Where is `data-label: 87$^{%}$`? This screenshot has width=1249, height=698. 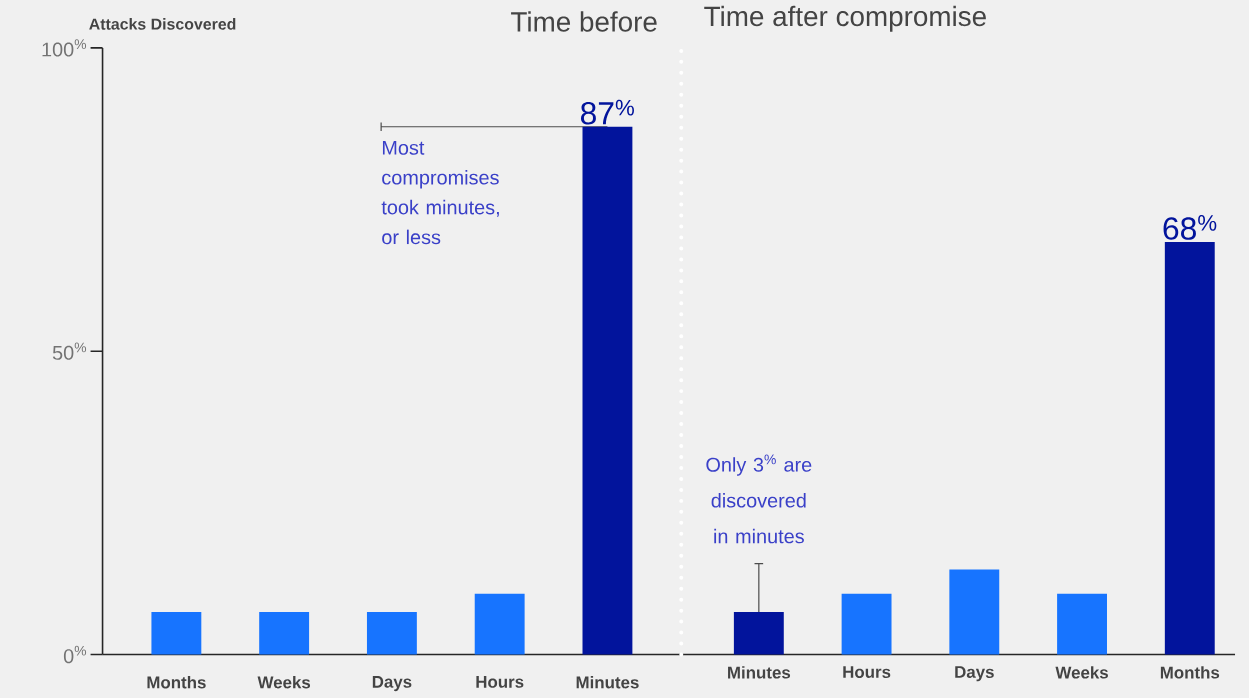
data-label: 87$^{%}$ is located at coordinates (607, 112).